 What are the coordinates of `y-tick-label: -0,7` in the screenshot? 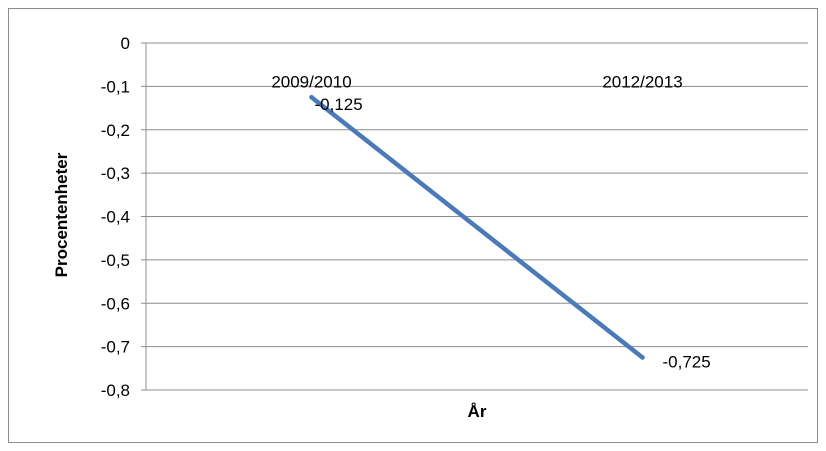 It's located at (115, 347).